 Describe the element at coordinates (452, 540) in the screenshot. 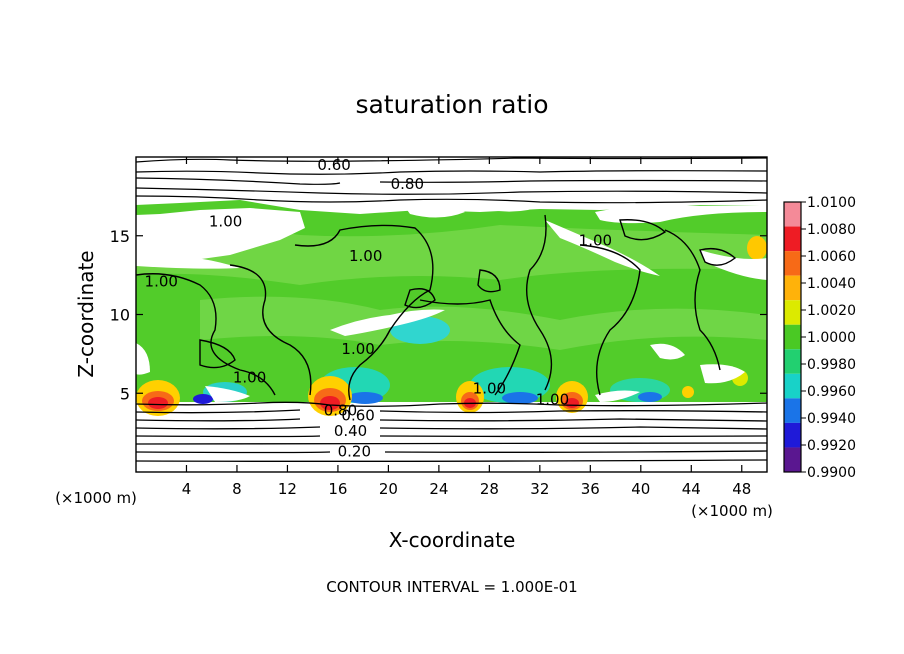

I see `x-axis-label: X-coordinate` at that location.